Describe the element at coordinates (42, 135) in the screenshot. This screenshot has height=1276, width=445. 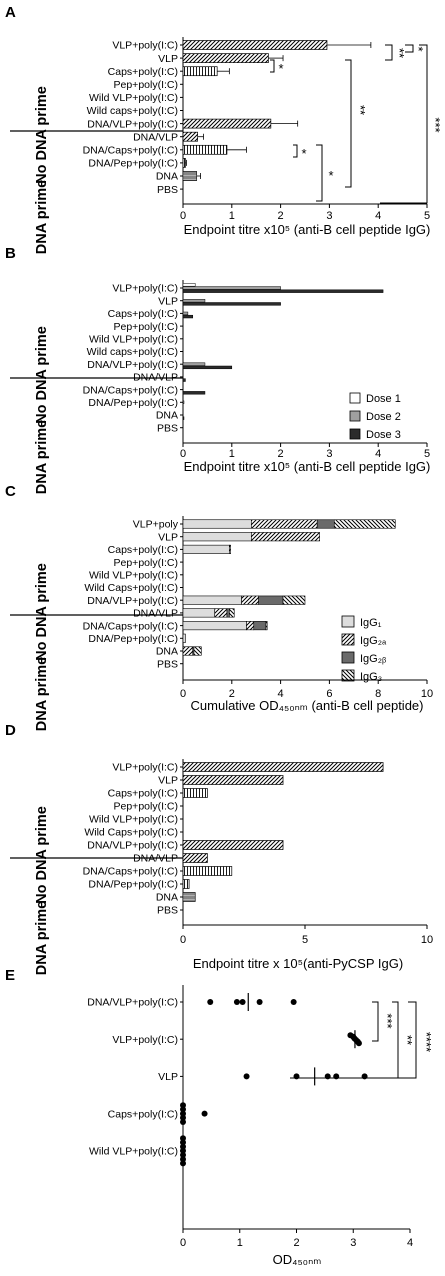
I see `panel-a-group-top: No DNA prime` at that location.